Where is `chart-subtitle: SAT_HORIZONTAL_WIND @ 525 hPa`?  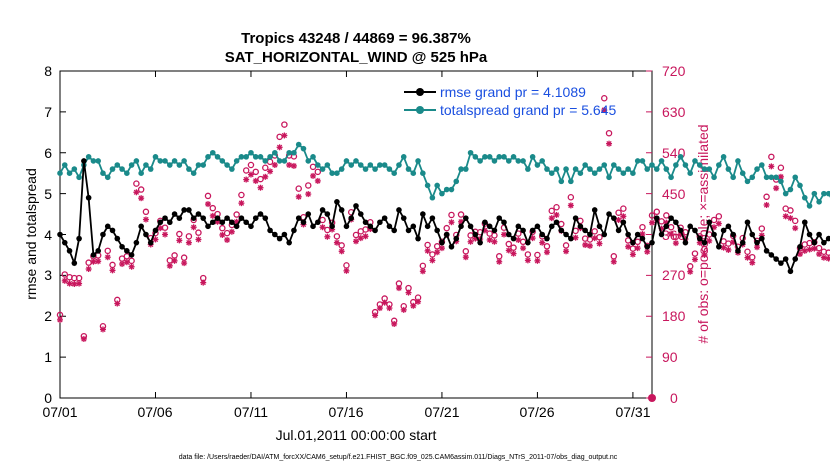
chart-subtitle: SAT_HORIZONTAL_WIND @ 525 hPa is located at coordinates (356, 57).